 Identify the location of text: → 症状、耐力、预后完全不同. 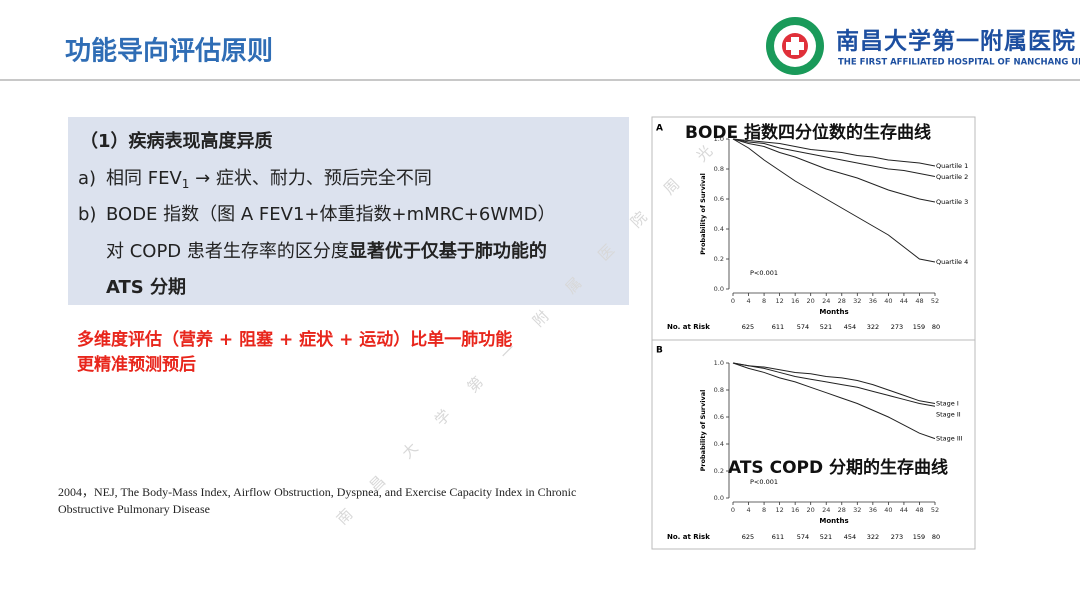
(310, 178).